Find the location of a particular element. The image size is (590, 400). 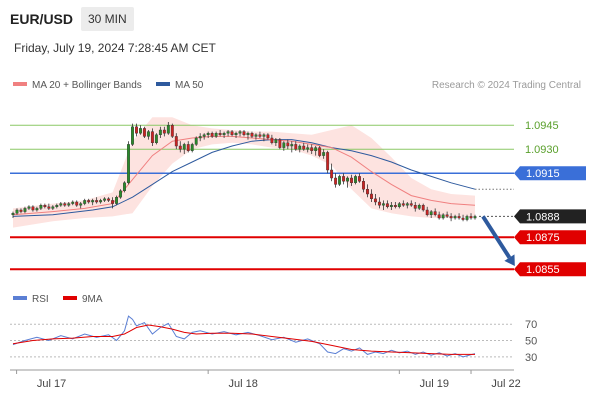

rsi-9ma-line is located at coordinates (243, 339).